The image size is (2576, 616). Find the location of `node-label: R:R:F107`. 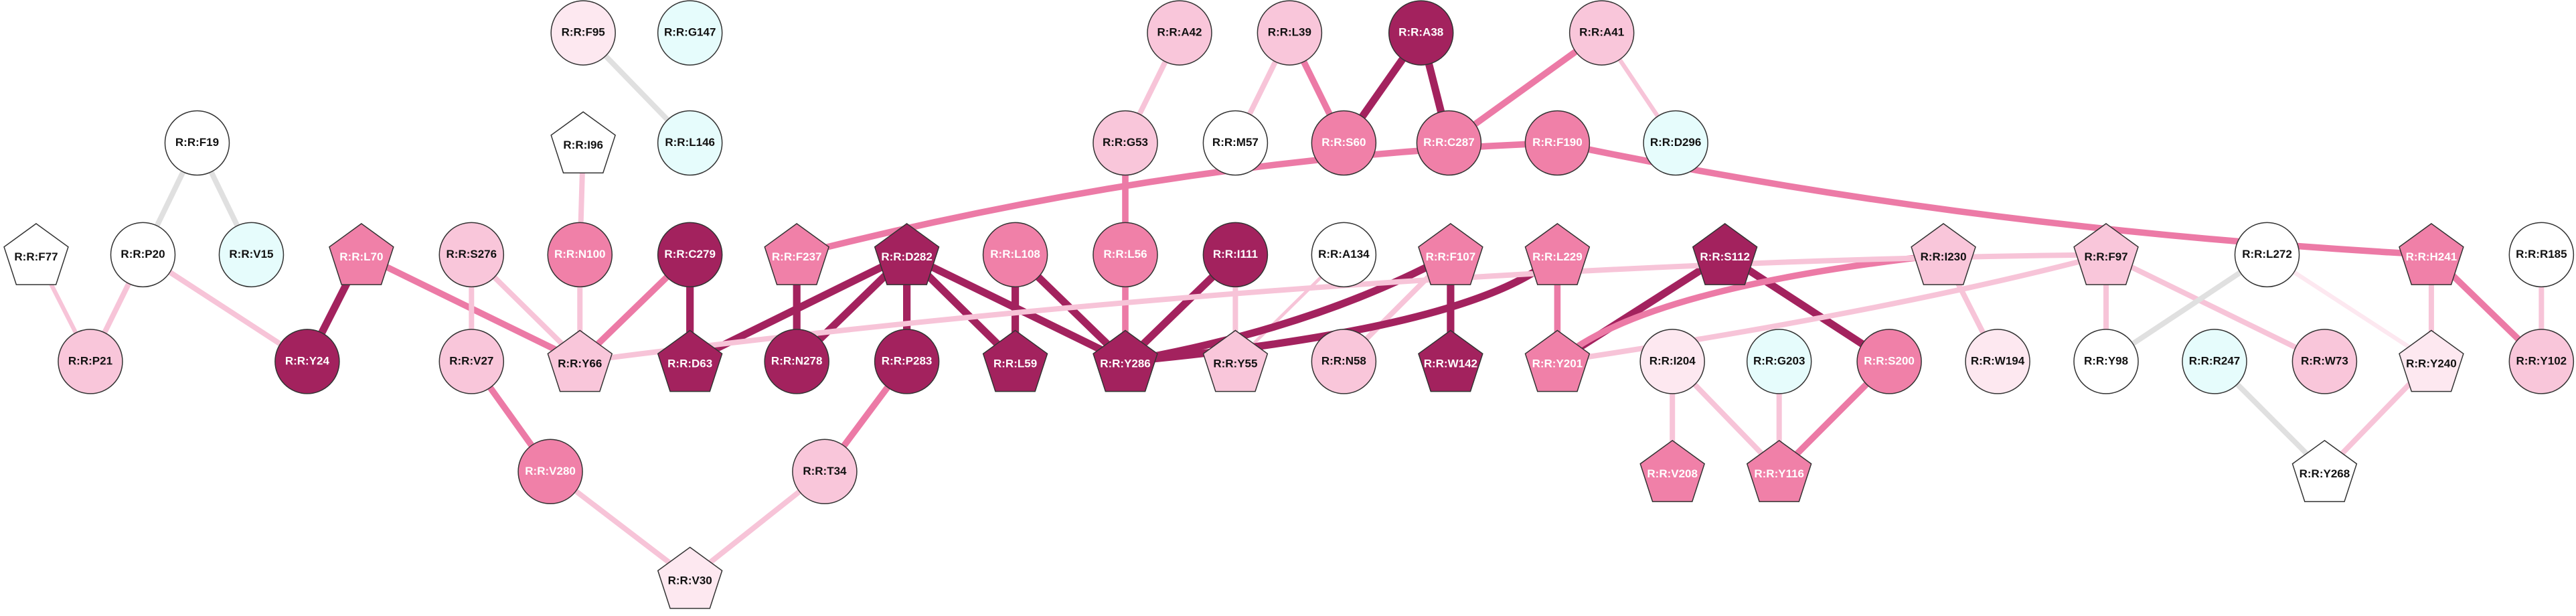

node-label: R:R:F107 is located at coordinates (1451, 256).